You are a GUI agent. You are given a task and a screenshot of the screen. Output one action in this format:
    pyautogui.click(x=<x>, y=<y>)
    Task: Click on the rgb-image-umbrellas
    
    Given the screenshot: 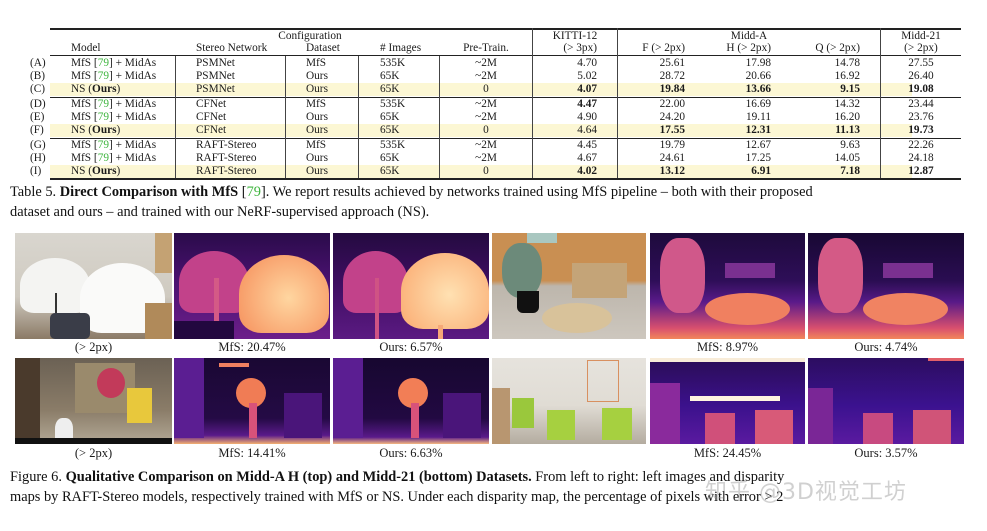 What is the action you would take?
    pyautogui.click(x=93, y=286)
    